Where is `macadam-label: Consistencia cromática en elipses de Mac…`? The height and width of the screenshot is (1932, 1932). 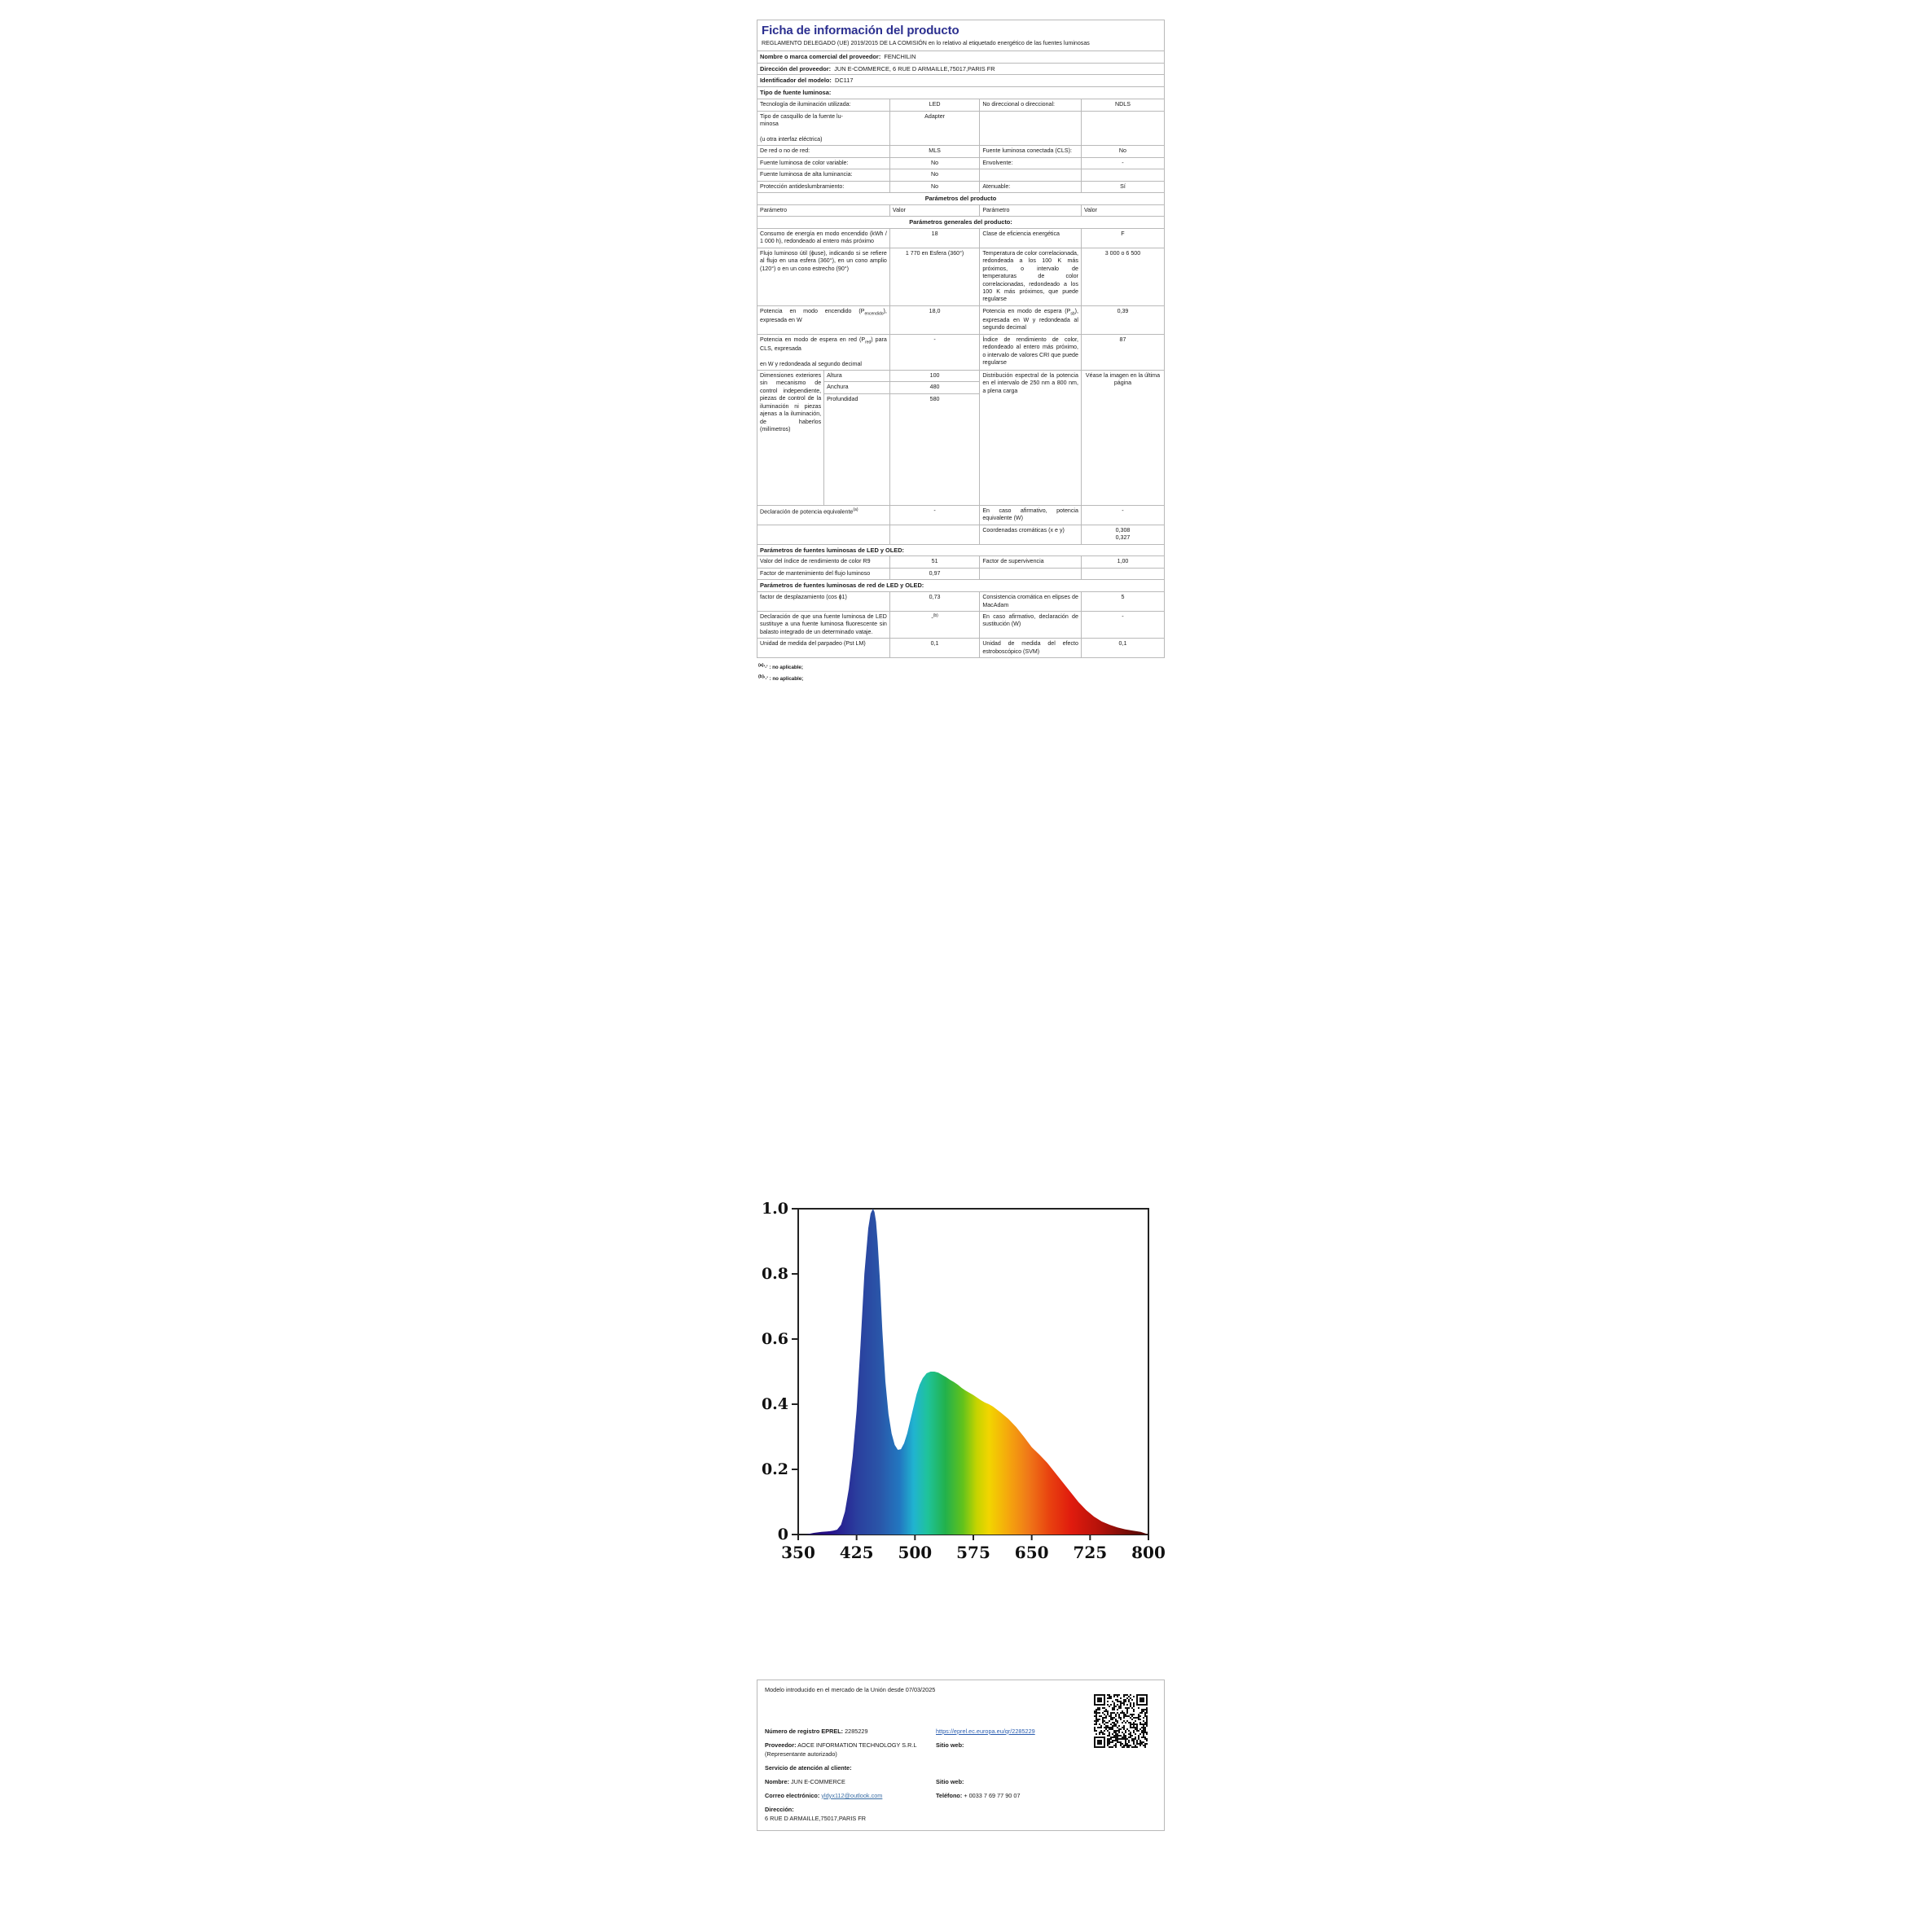 macadam-label: Consistencia cromática en elipses de Mac… is located at coordinates (1030, 602).